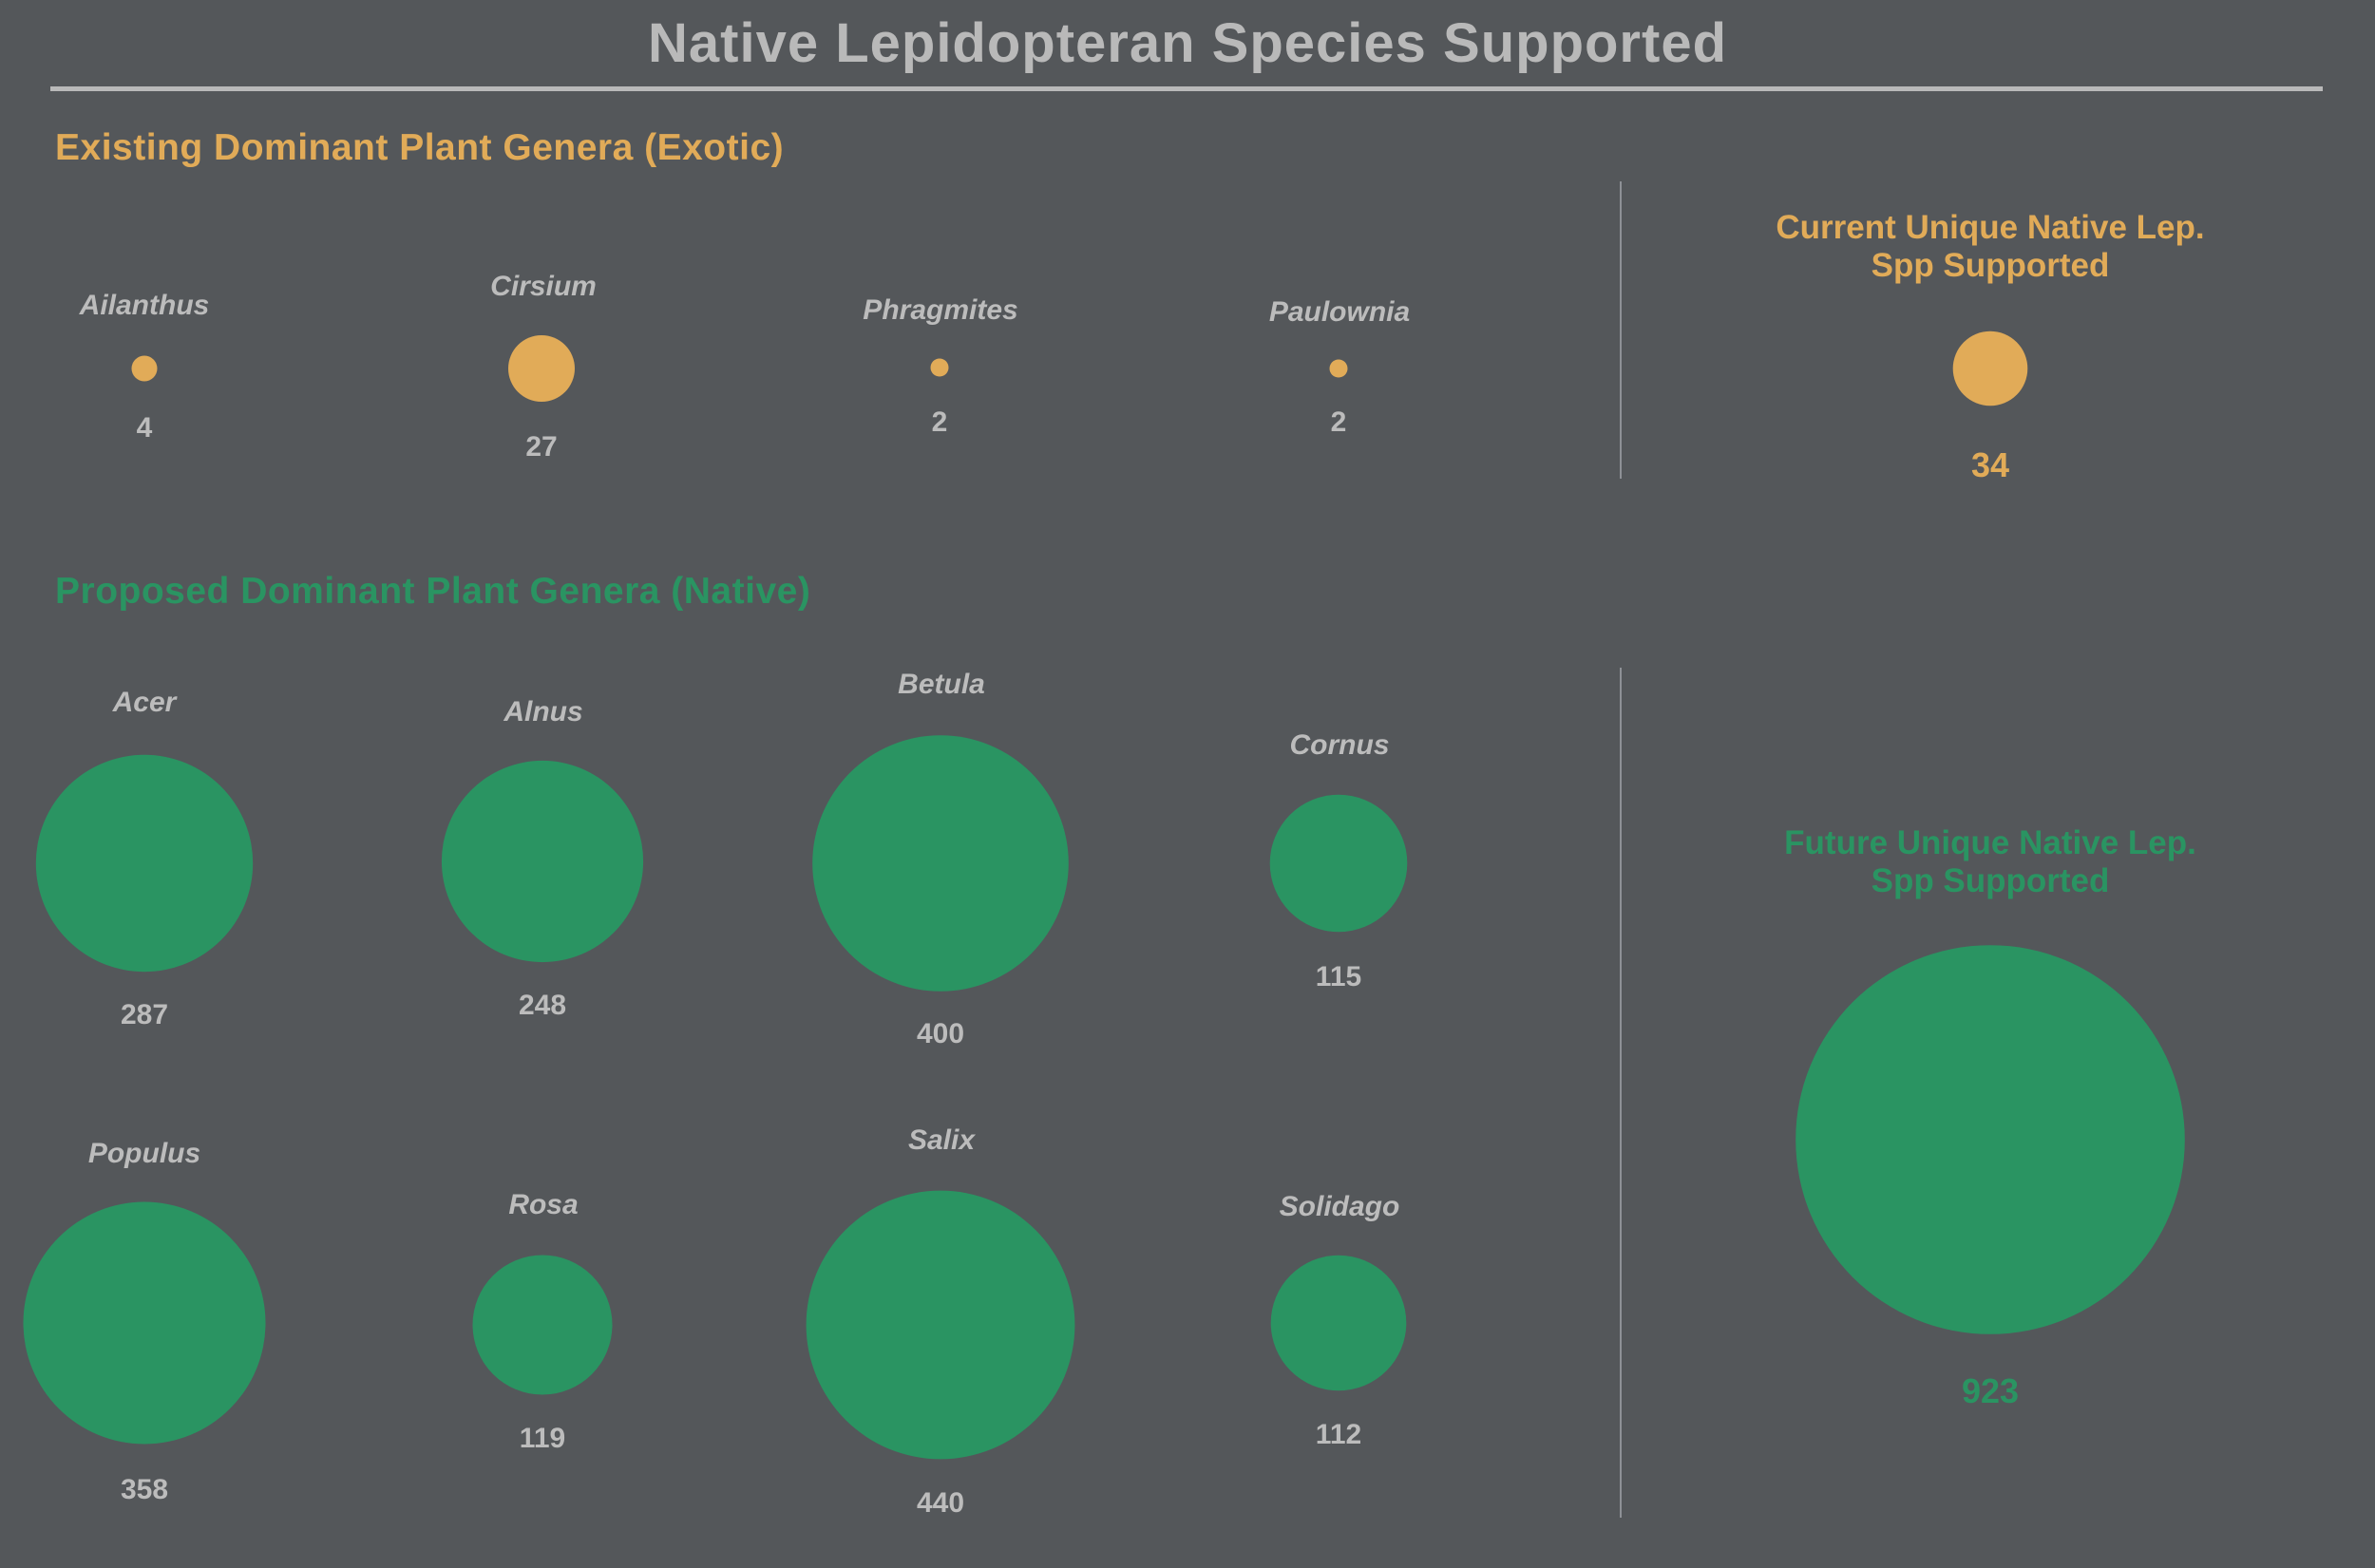 This screenshot has height=1568, width=2375. Describe the element at coordinates (940, 1325) in the screenshot. I see `bubble-salix` at that location.